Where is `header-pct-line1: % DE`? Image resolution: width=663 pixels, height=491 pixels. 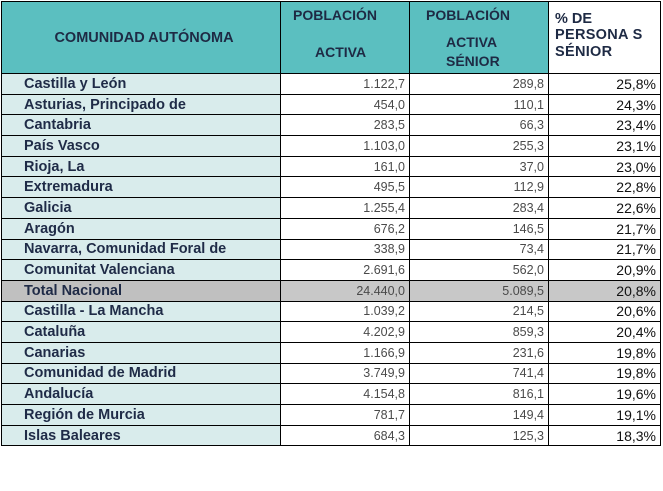 header-pct-line1: % DE is located at coordinates (574, 19).